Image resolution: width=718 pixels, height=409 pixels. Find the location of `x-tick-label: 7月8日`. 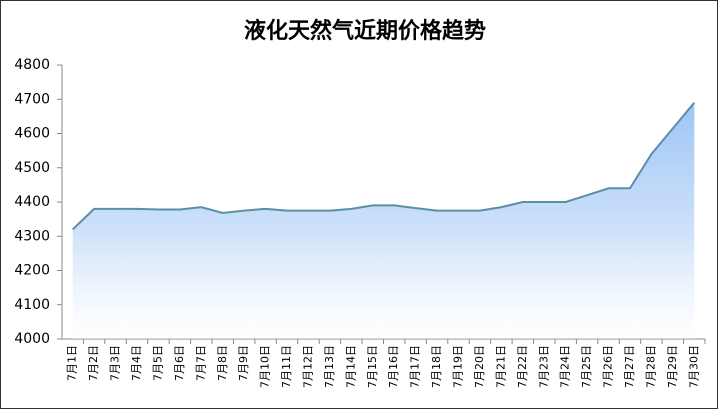

x-tick-label: 7月8日 is located at coordinates (222, 363).